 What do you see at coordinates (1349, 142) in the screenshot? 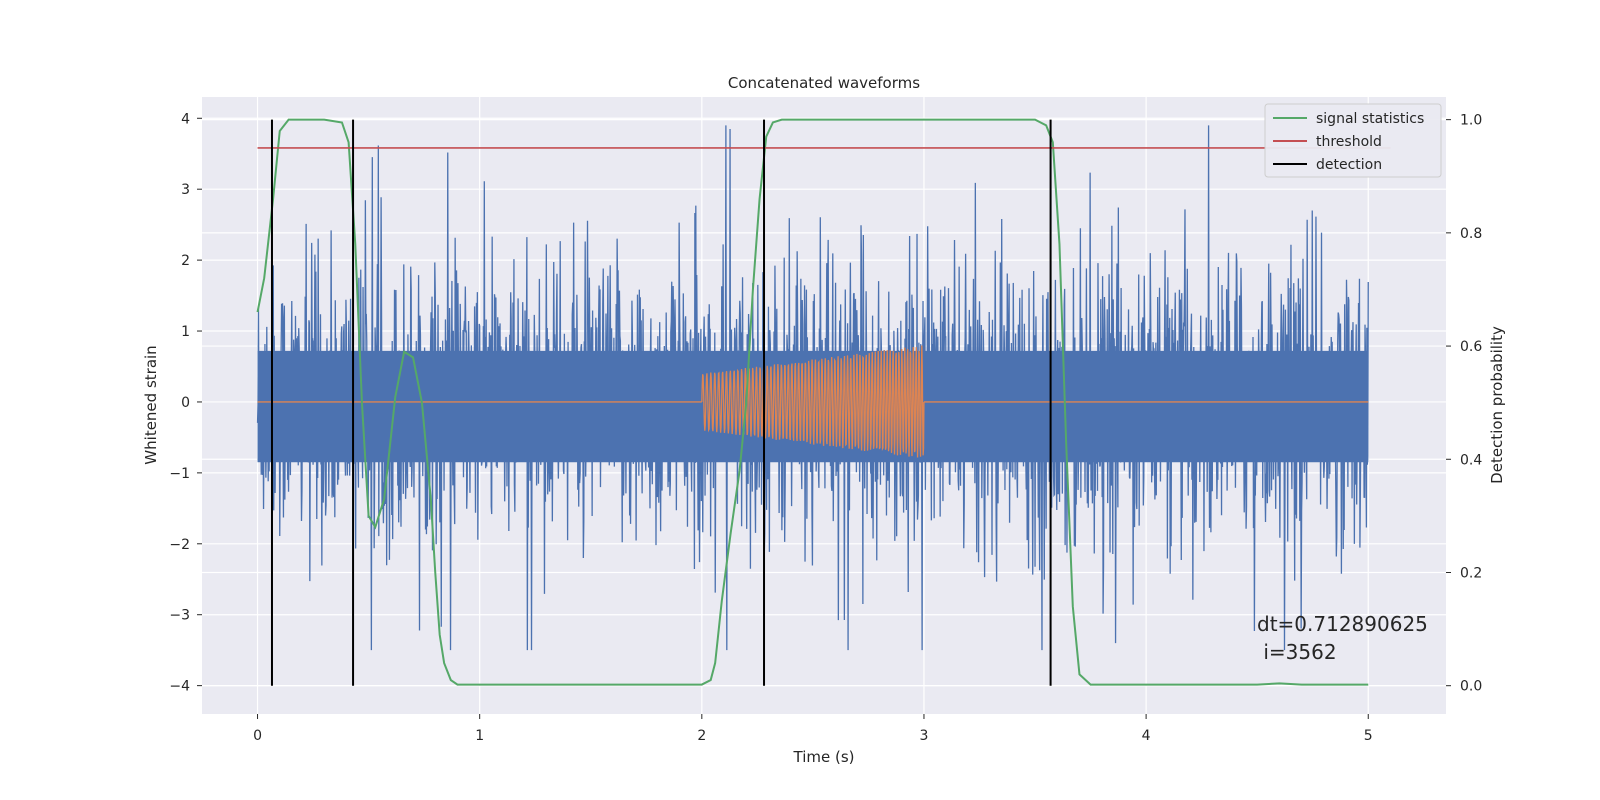
I see `legend-label-1: threshold` at bounding box center [1349, 142].